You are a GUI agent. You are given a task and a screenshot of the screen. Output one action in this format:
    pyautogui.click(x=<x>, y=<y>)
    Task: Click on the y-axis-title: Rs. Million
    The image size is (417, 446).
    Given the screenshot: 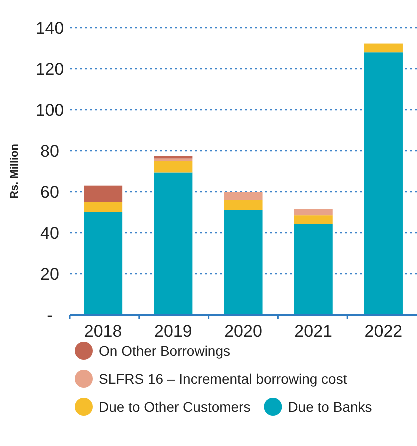 What is the action you would take?
    pyautogui.click(x=15, y=171)
    